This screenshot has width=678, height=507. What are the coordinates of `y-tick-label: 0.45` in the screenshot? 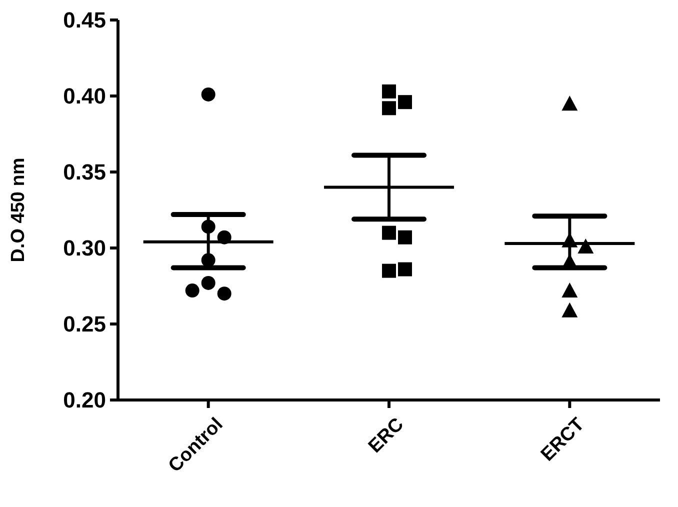 It's located at (84, 20).